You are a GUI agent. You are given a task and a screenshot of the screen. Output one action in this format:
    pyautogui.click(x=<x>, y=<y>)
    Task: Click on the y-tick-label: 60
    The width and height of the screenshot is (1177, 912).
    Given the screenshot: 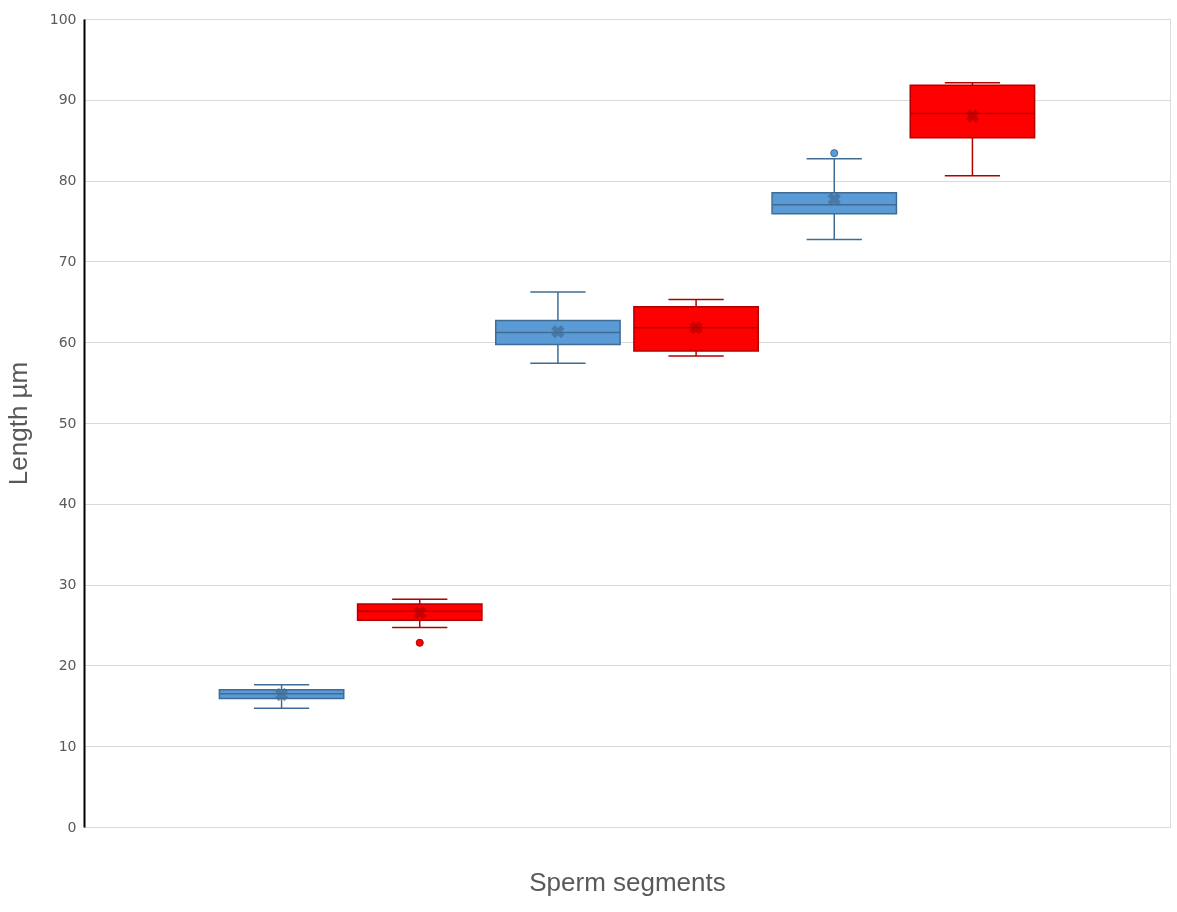 What is the action you would take?
    pyautogui.click(x=67, y=341)
    